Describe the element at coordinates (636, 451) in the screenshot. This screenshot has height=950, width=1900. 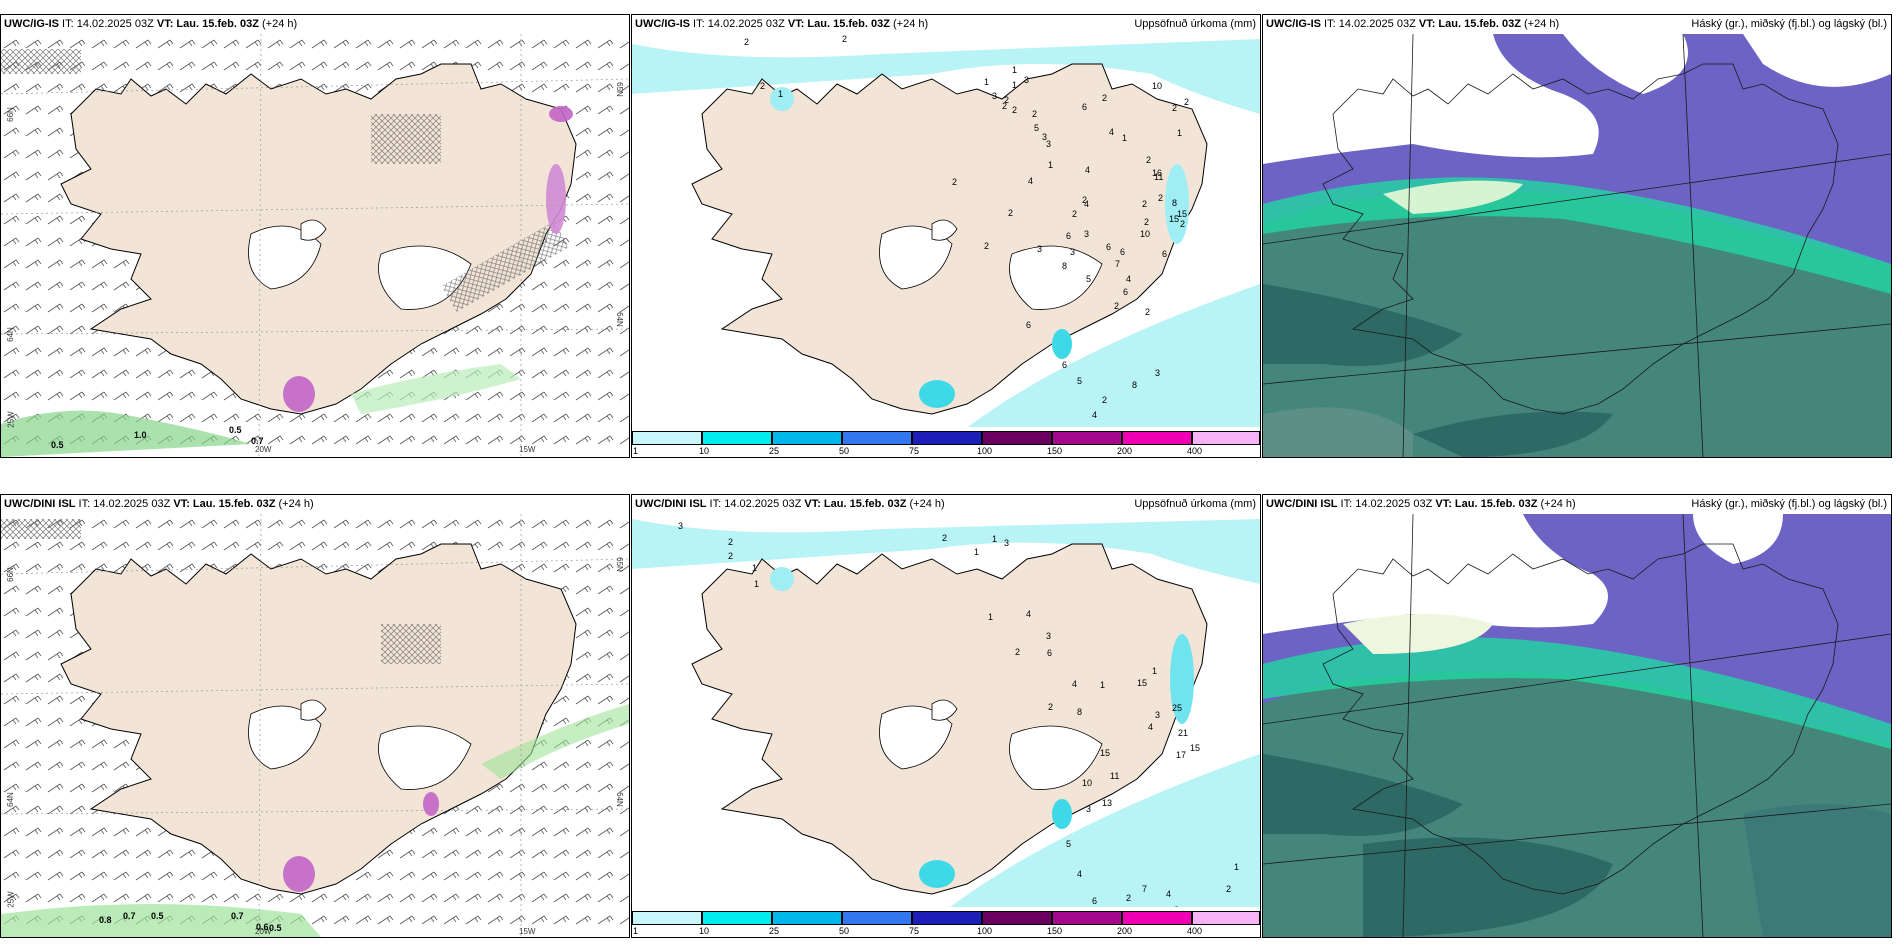
I see `colorbar-tick: 1` at that location.